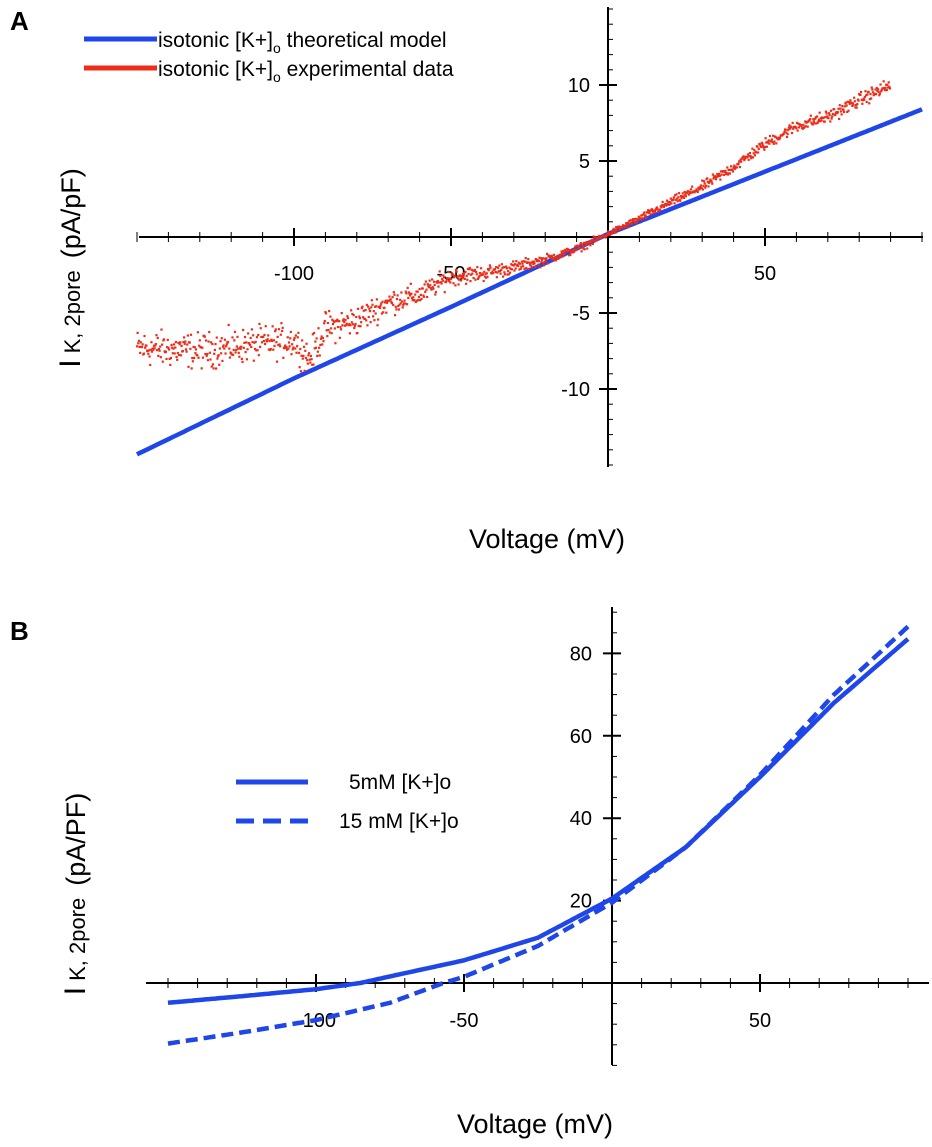 Image resolution: width=932 pixels, height=1147 pixels. I want to click on legend-label-15mm: 15 mM [K+]o, so click(399, 821).